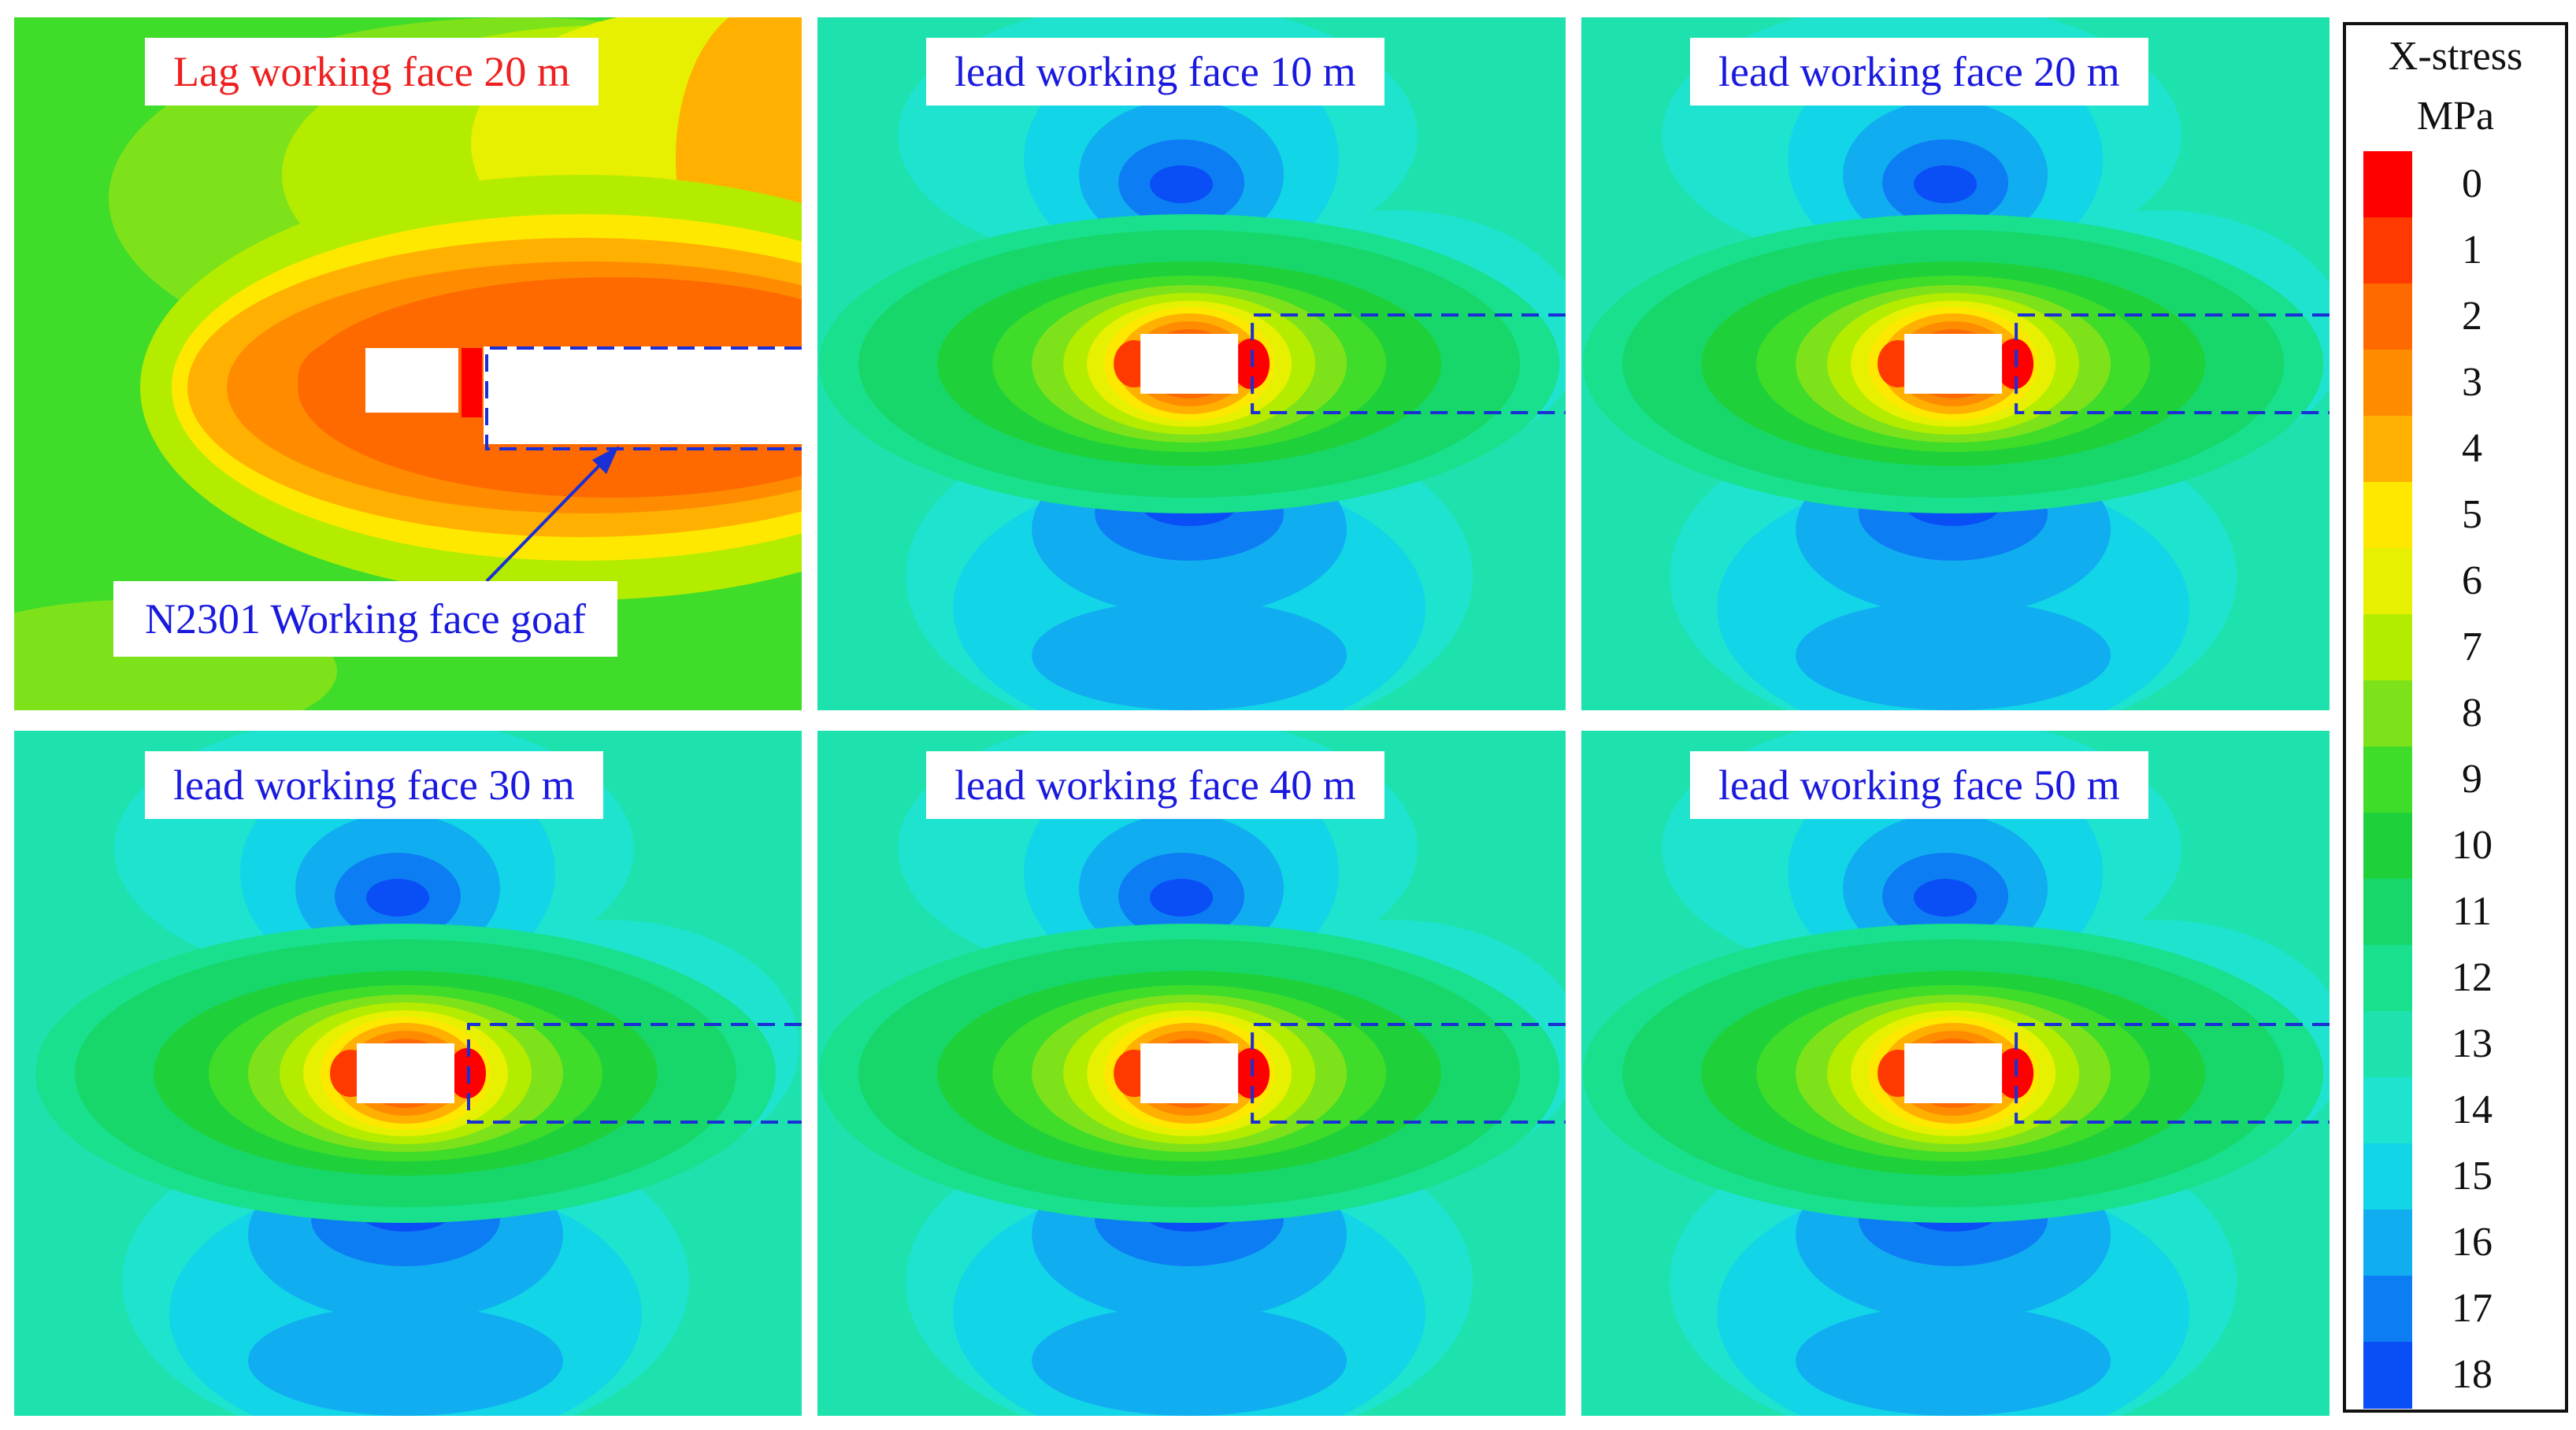  I want to click on panel-label: Lag working face 20 m, so click(372, 72).